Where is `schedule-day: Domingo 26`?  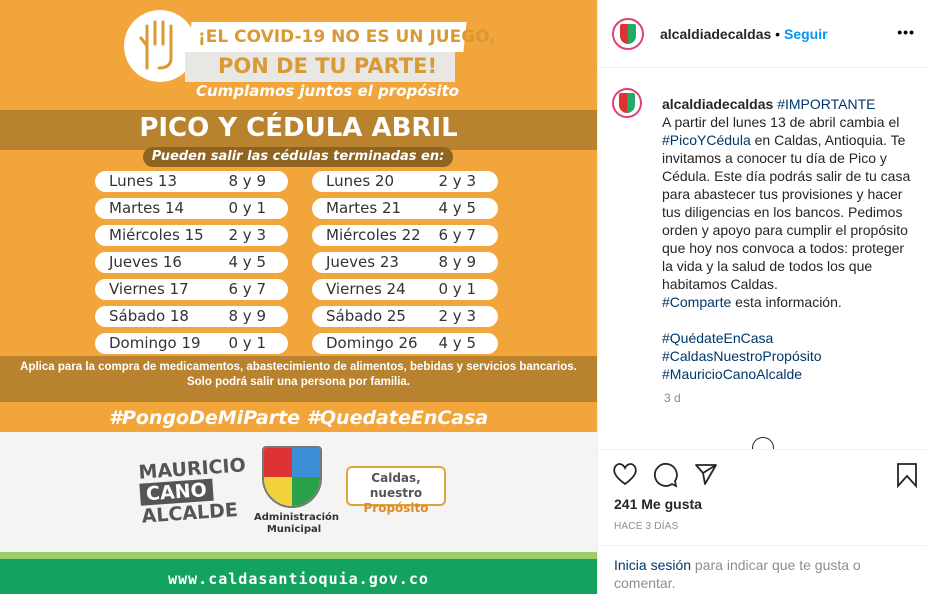
schedule-day: Domingo 26 is located at coordinates (372, 343).